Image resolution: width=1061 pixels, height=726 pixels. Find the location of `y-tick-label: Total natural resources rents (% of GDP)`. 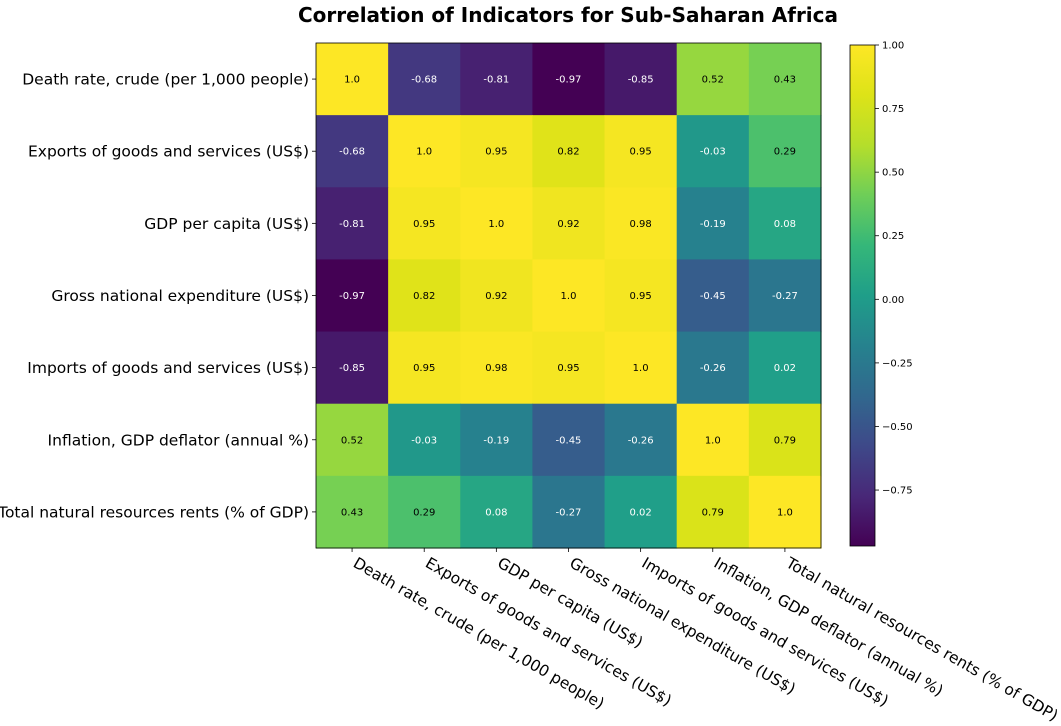

y-tick-label: Total natural resources rents (% of GDP) is located at coordinates (154, 512).